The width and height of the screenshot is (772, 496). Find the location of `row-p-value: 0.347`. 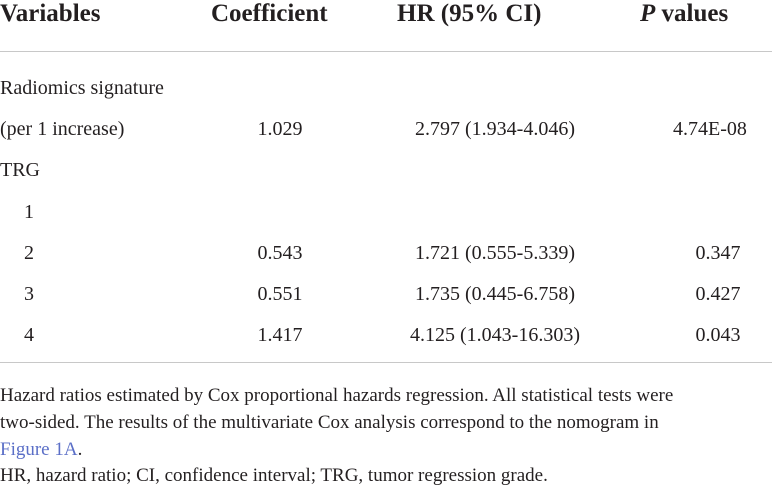

row-p-value: 0.347 is located at coordinates (718, 253).